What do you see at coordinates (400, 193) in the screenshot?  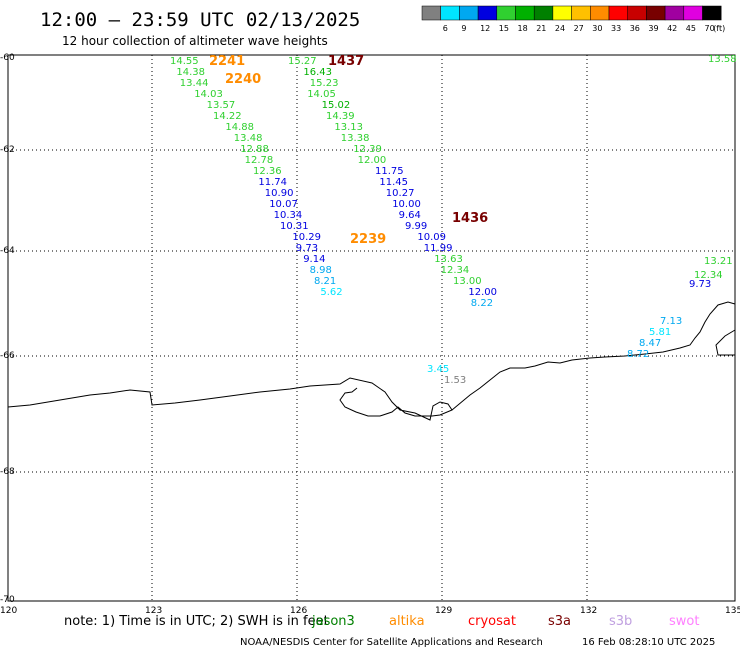 I see `wave-height-reading: 10.27` at bounding box center [400, 193].